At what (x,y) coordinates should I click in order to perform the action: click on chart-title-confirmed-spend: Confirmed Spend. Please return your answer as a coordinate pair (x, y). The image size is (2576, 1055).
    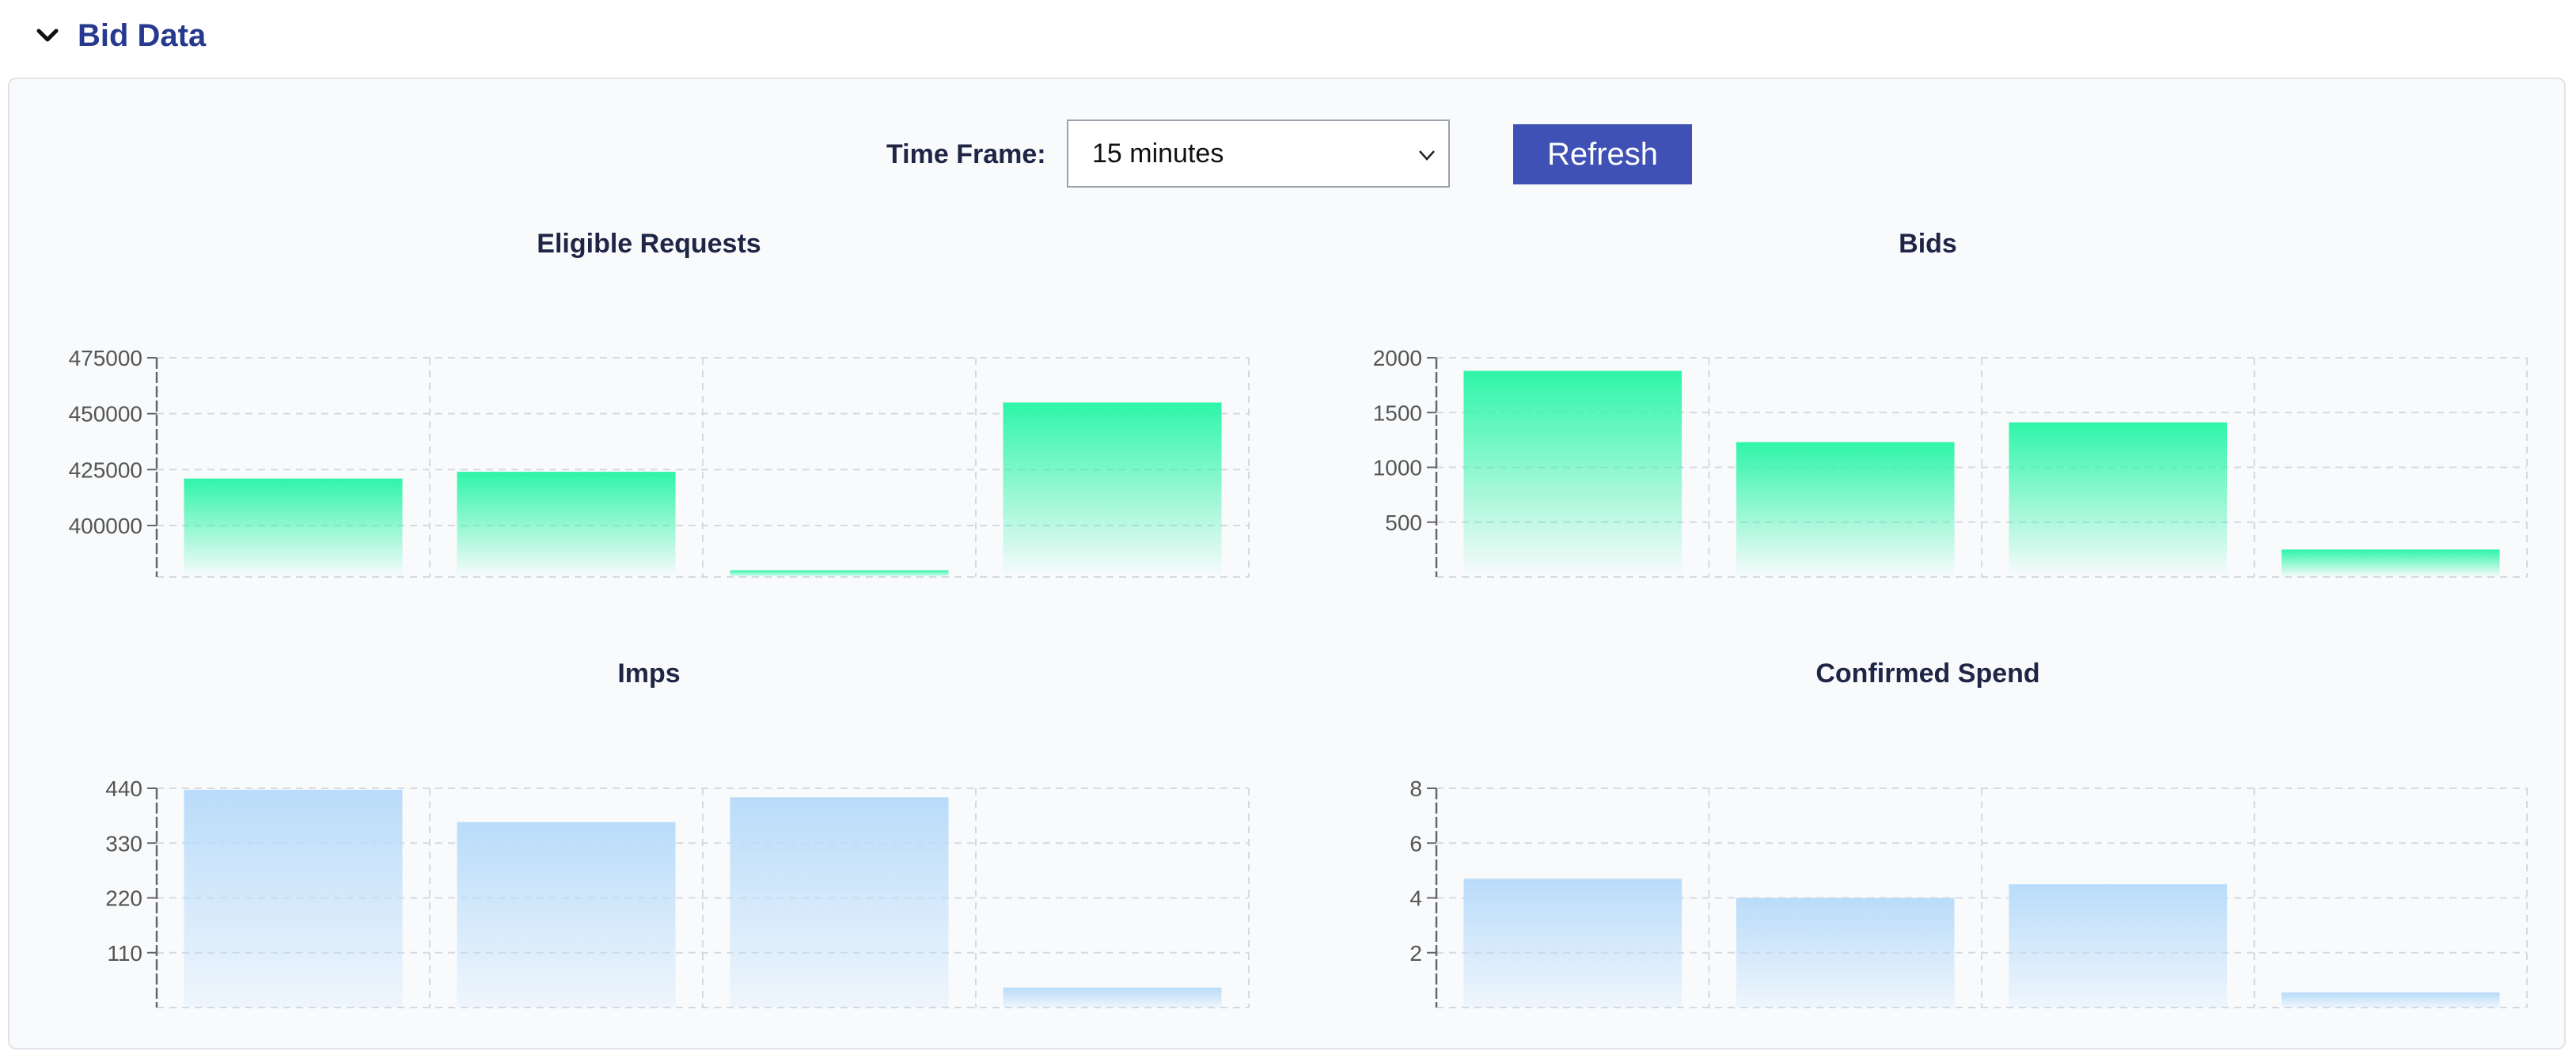
    Looking at the image, I should click on (1927, 673).